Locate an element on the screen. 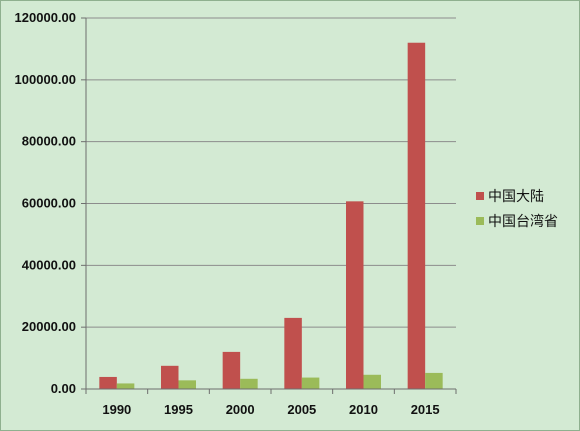 The image size is (580, 431). bar-mainland-2010 is located at coordinates (355, 295).